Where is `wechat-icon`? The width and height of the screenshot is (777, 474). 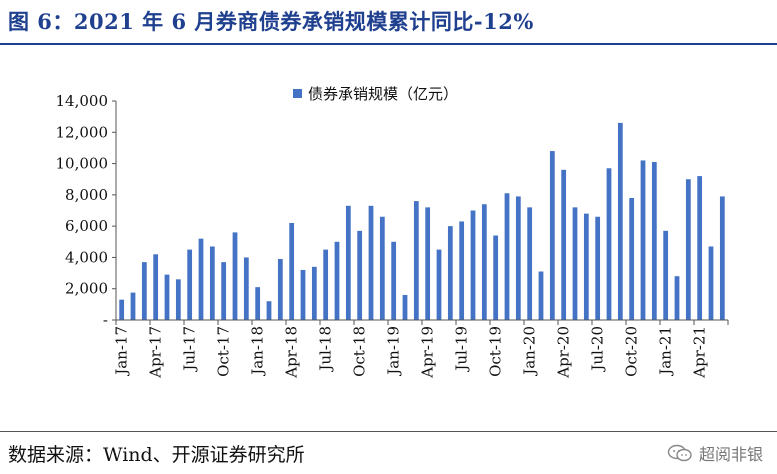
wechat-icon is located at coordinates (679, 453).